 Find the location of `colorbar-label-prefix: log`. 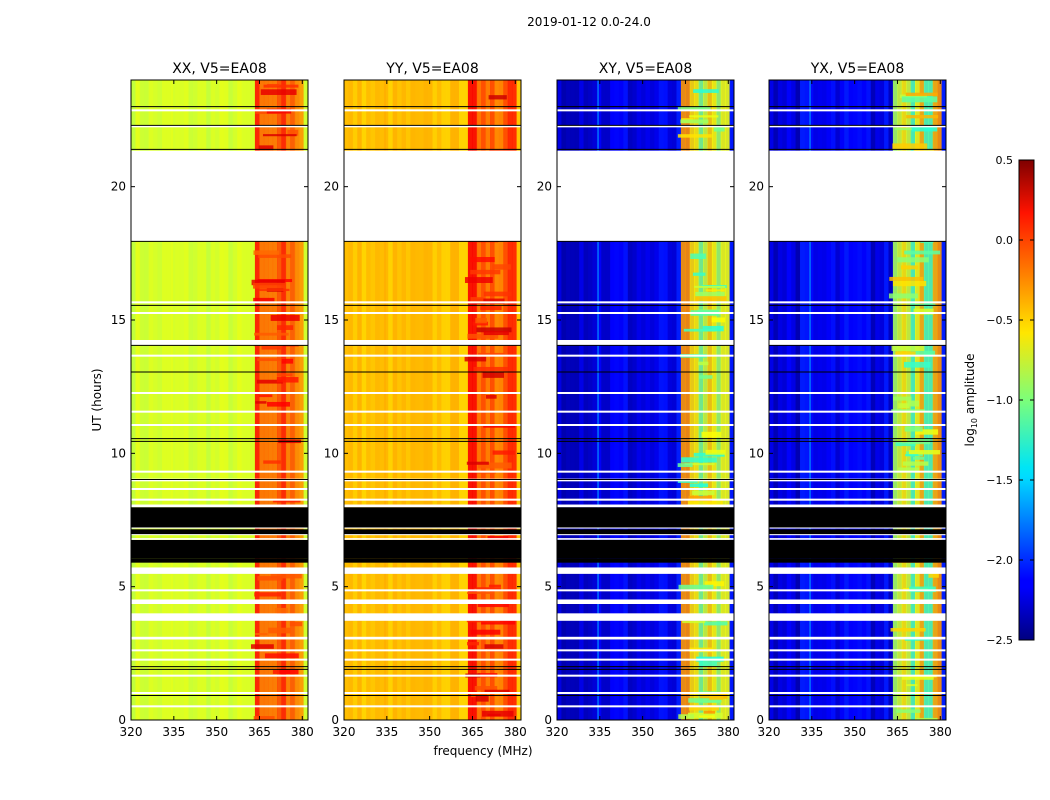

colorbar-label-prefix: log is located at coordinates (970, 437).